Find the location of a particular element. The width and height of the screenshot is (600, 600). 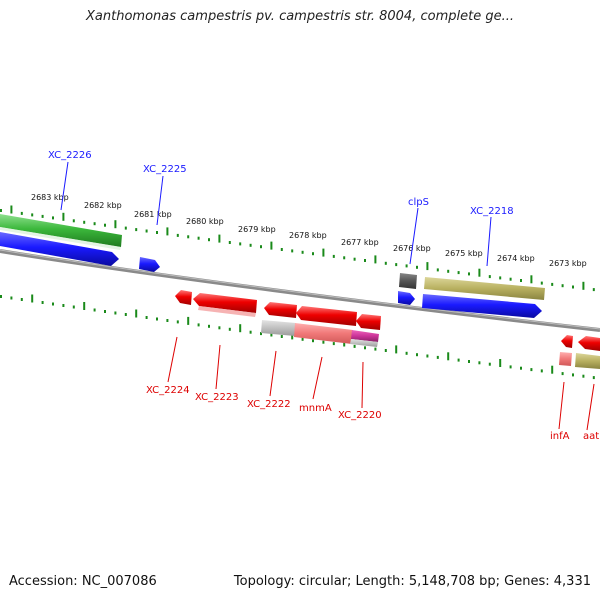

accession-text: Accession: NC_007086 is located at coordinates (83, 581).